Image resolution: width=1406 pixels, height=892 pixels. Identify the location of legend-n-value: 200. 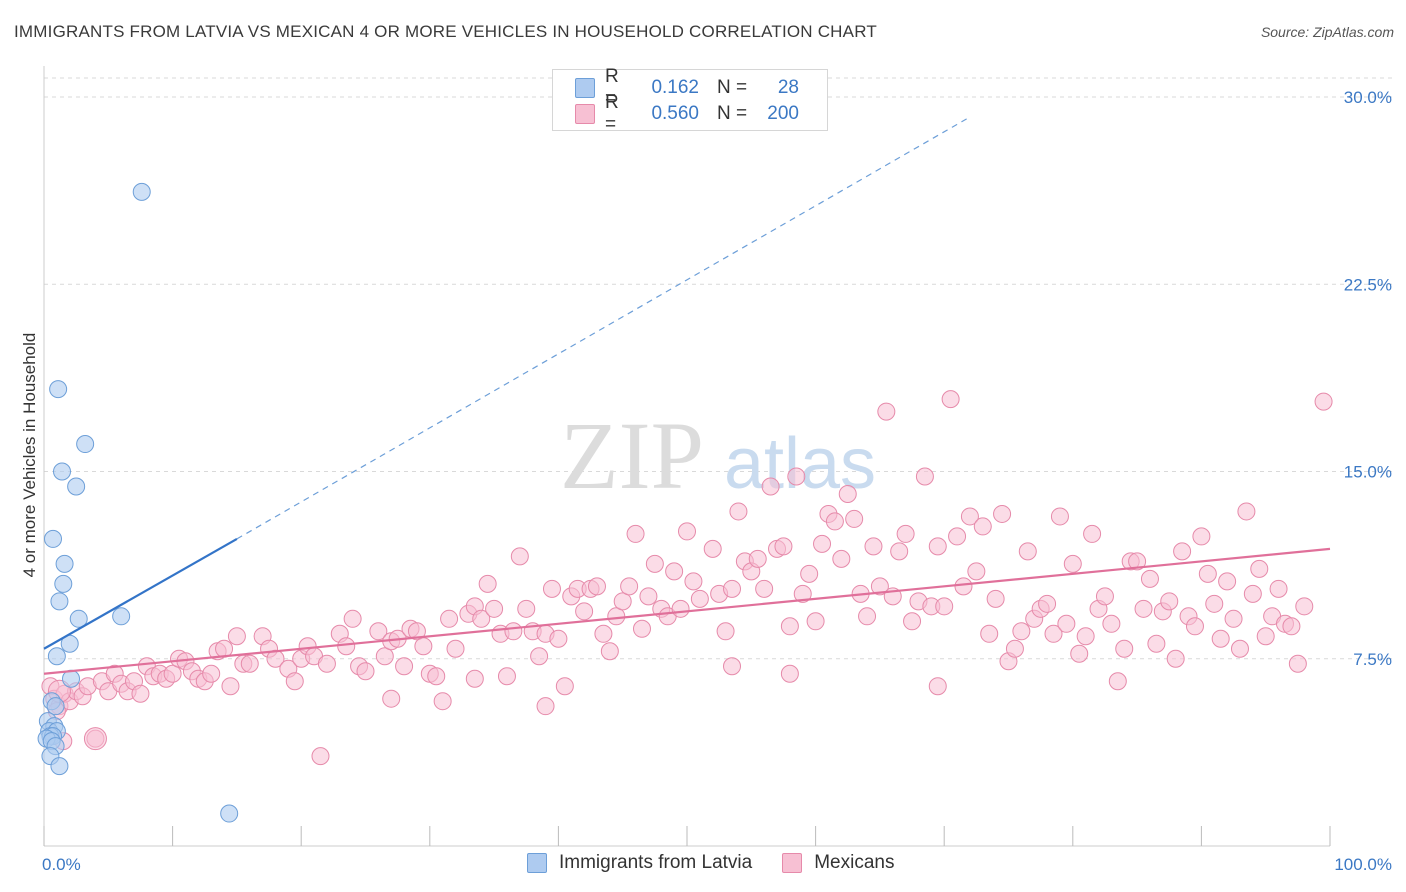
(783, 113).